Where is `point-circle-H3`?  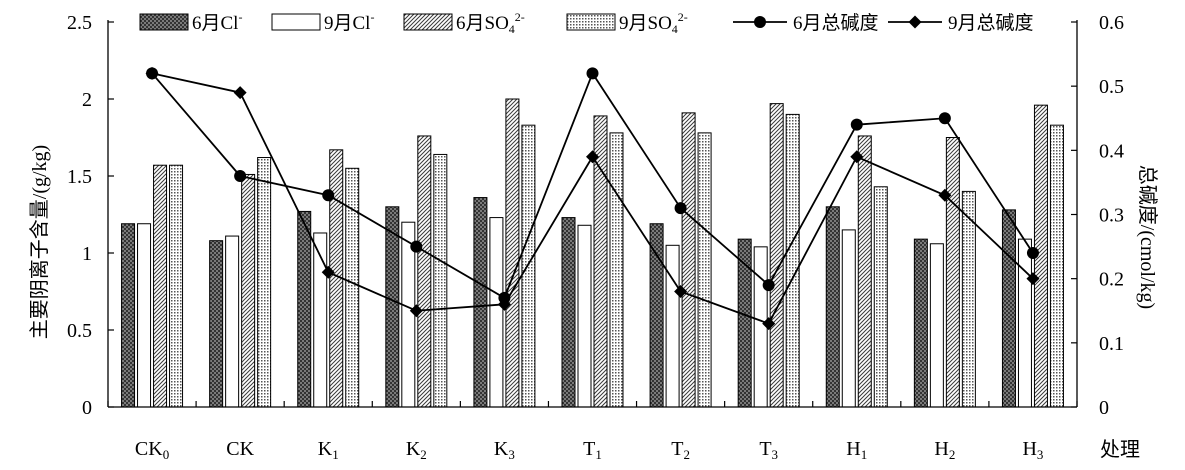 point-circle-H3 is located at coordinates (1032, 253).